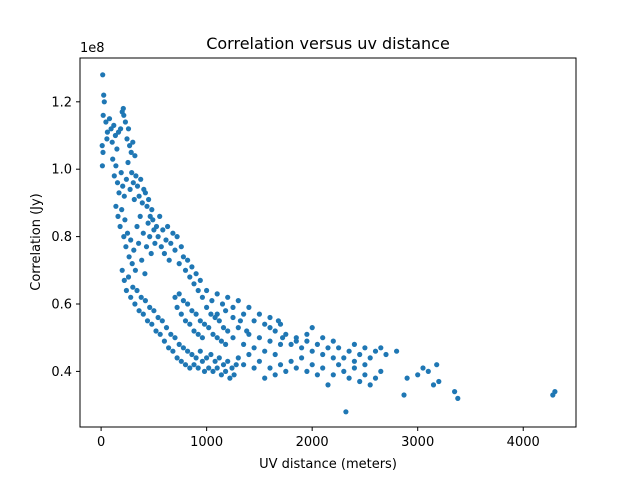 The image size is (640, 485). What do you see at coordinates (61, 170) in the screenshot?
I see `y-tick-label: 1.0` at bounding box center [61, 170].